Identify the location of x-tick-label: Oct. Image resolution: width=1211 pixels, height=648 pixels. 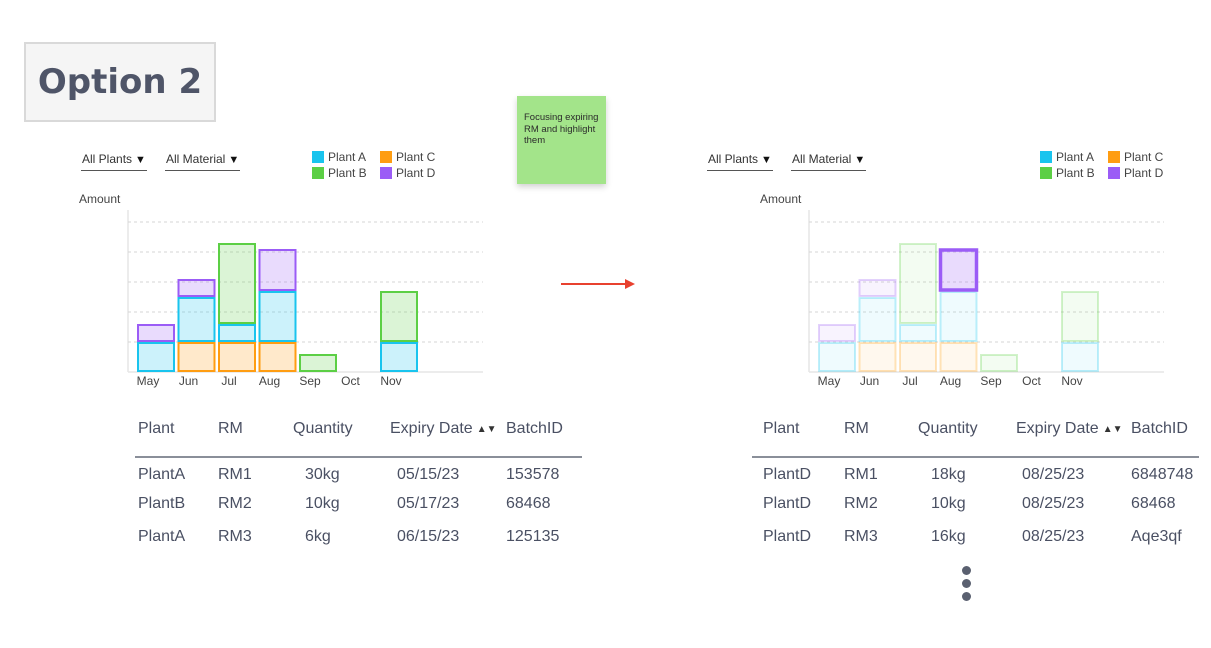
(350, 381).